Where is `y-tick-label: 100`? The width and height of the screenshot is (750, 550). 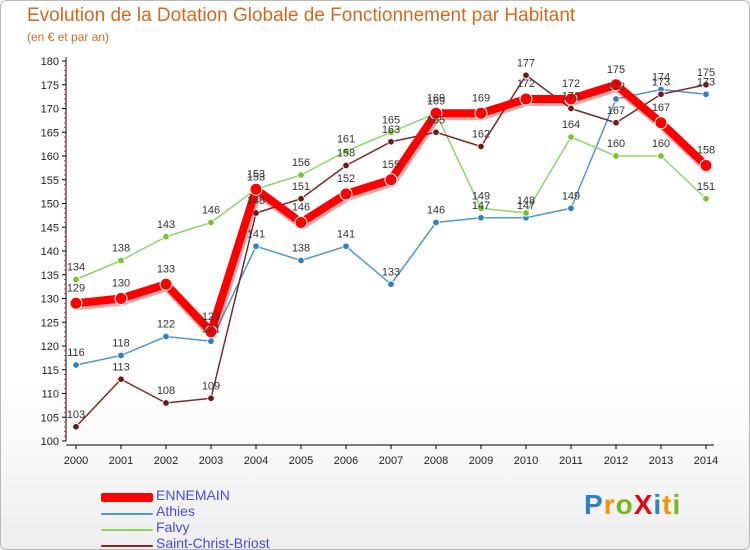
y-tick-label: 100 is located at coordinates (50, 442).